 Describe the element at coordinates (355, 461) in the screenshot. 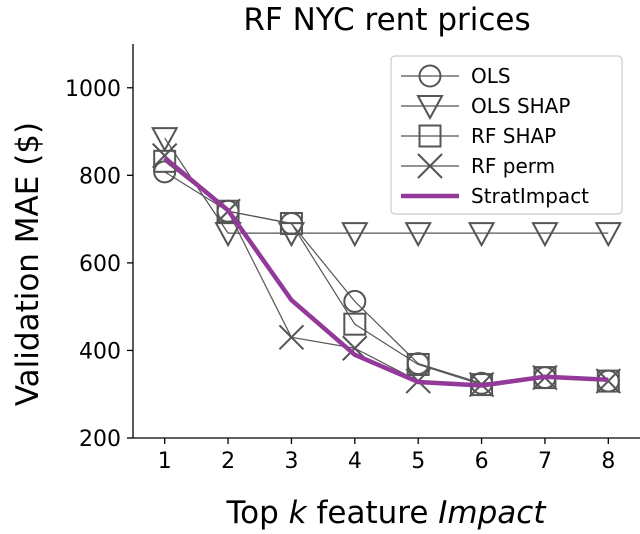

I see `x-tick-label: 4` at that location.